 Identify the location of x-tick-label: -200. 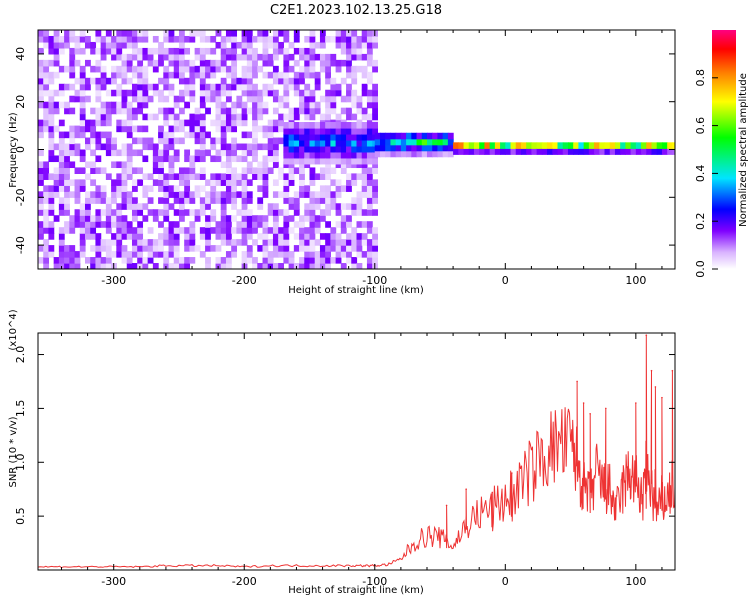
(244, 581).